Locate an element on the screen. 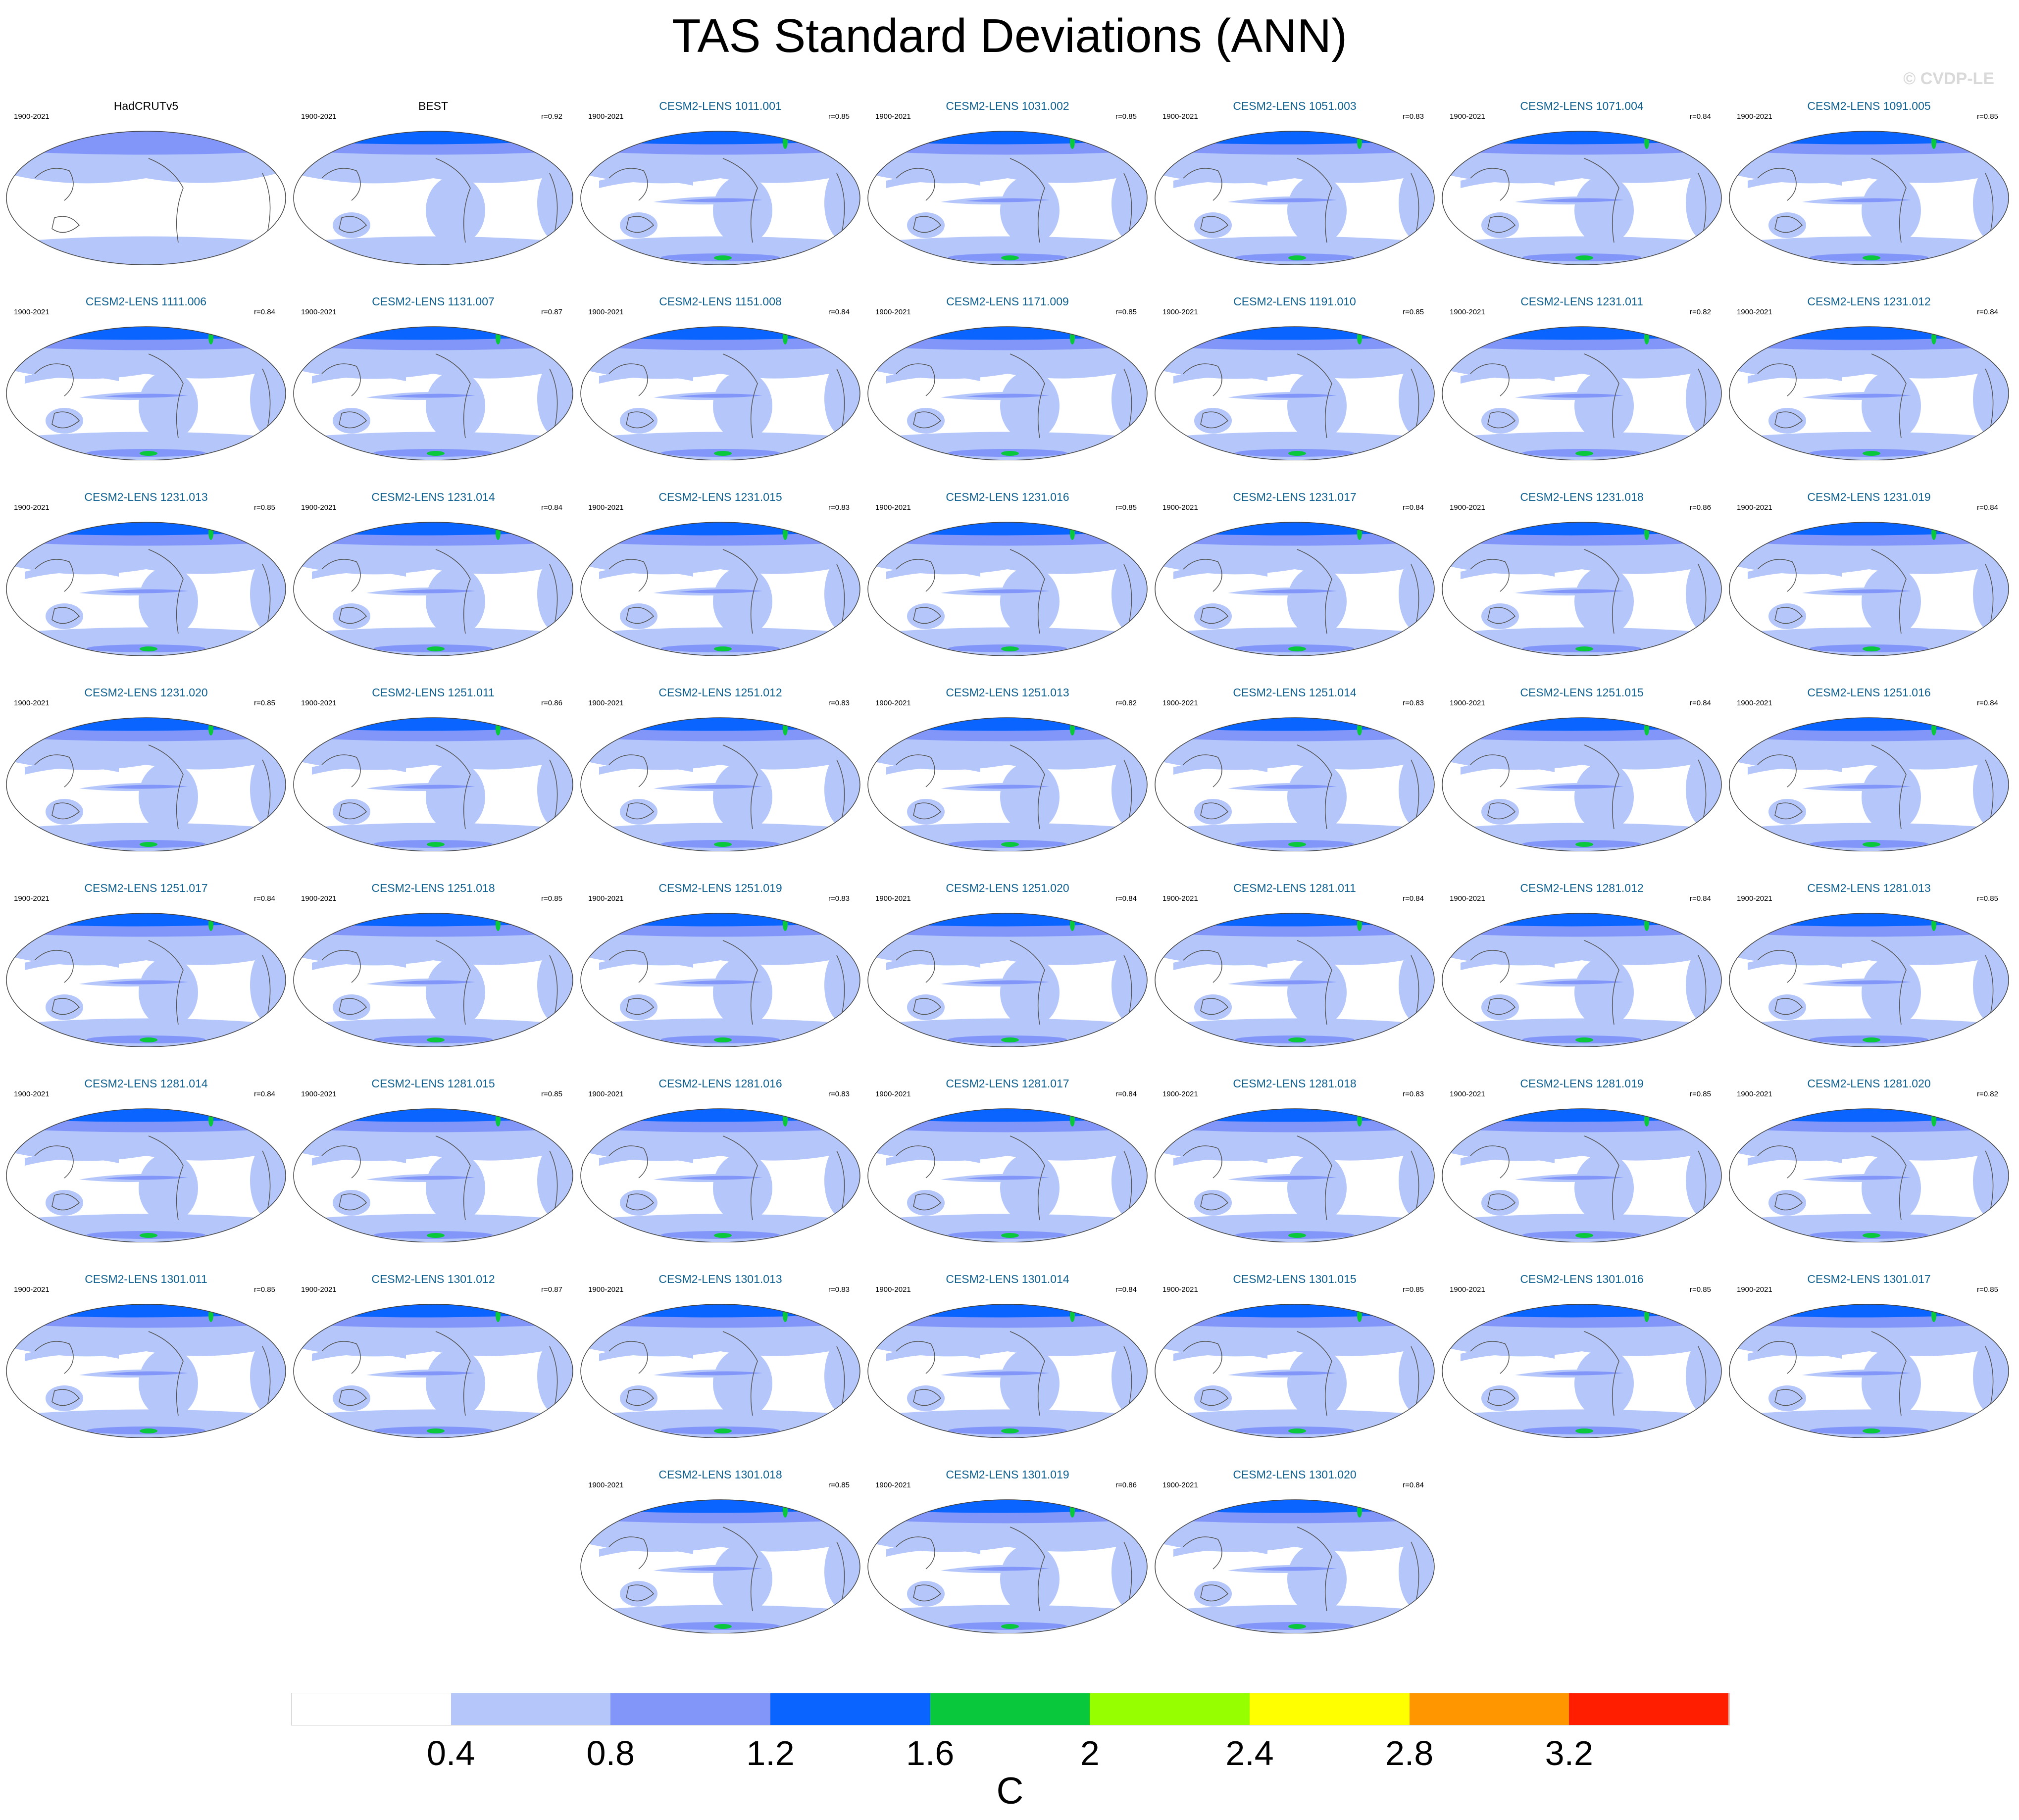  panel-title: CESM2-LENS 1281.018 is located at coordinates (1295, 1083).